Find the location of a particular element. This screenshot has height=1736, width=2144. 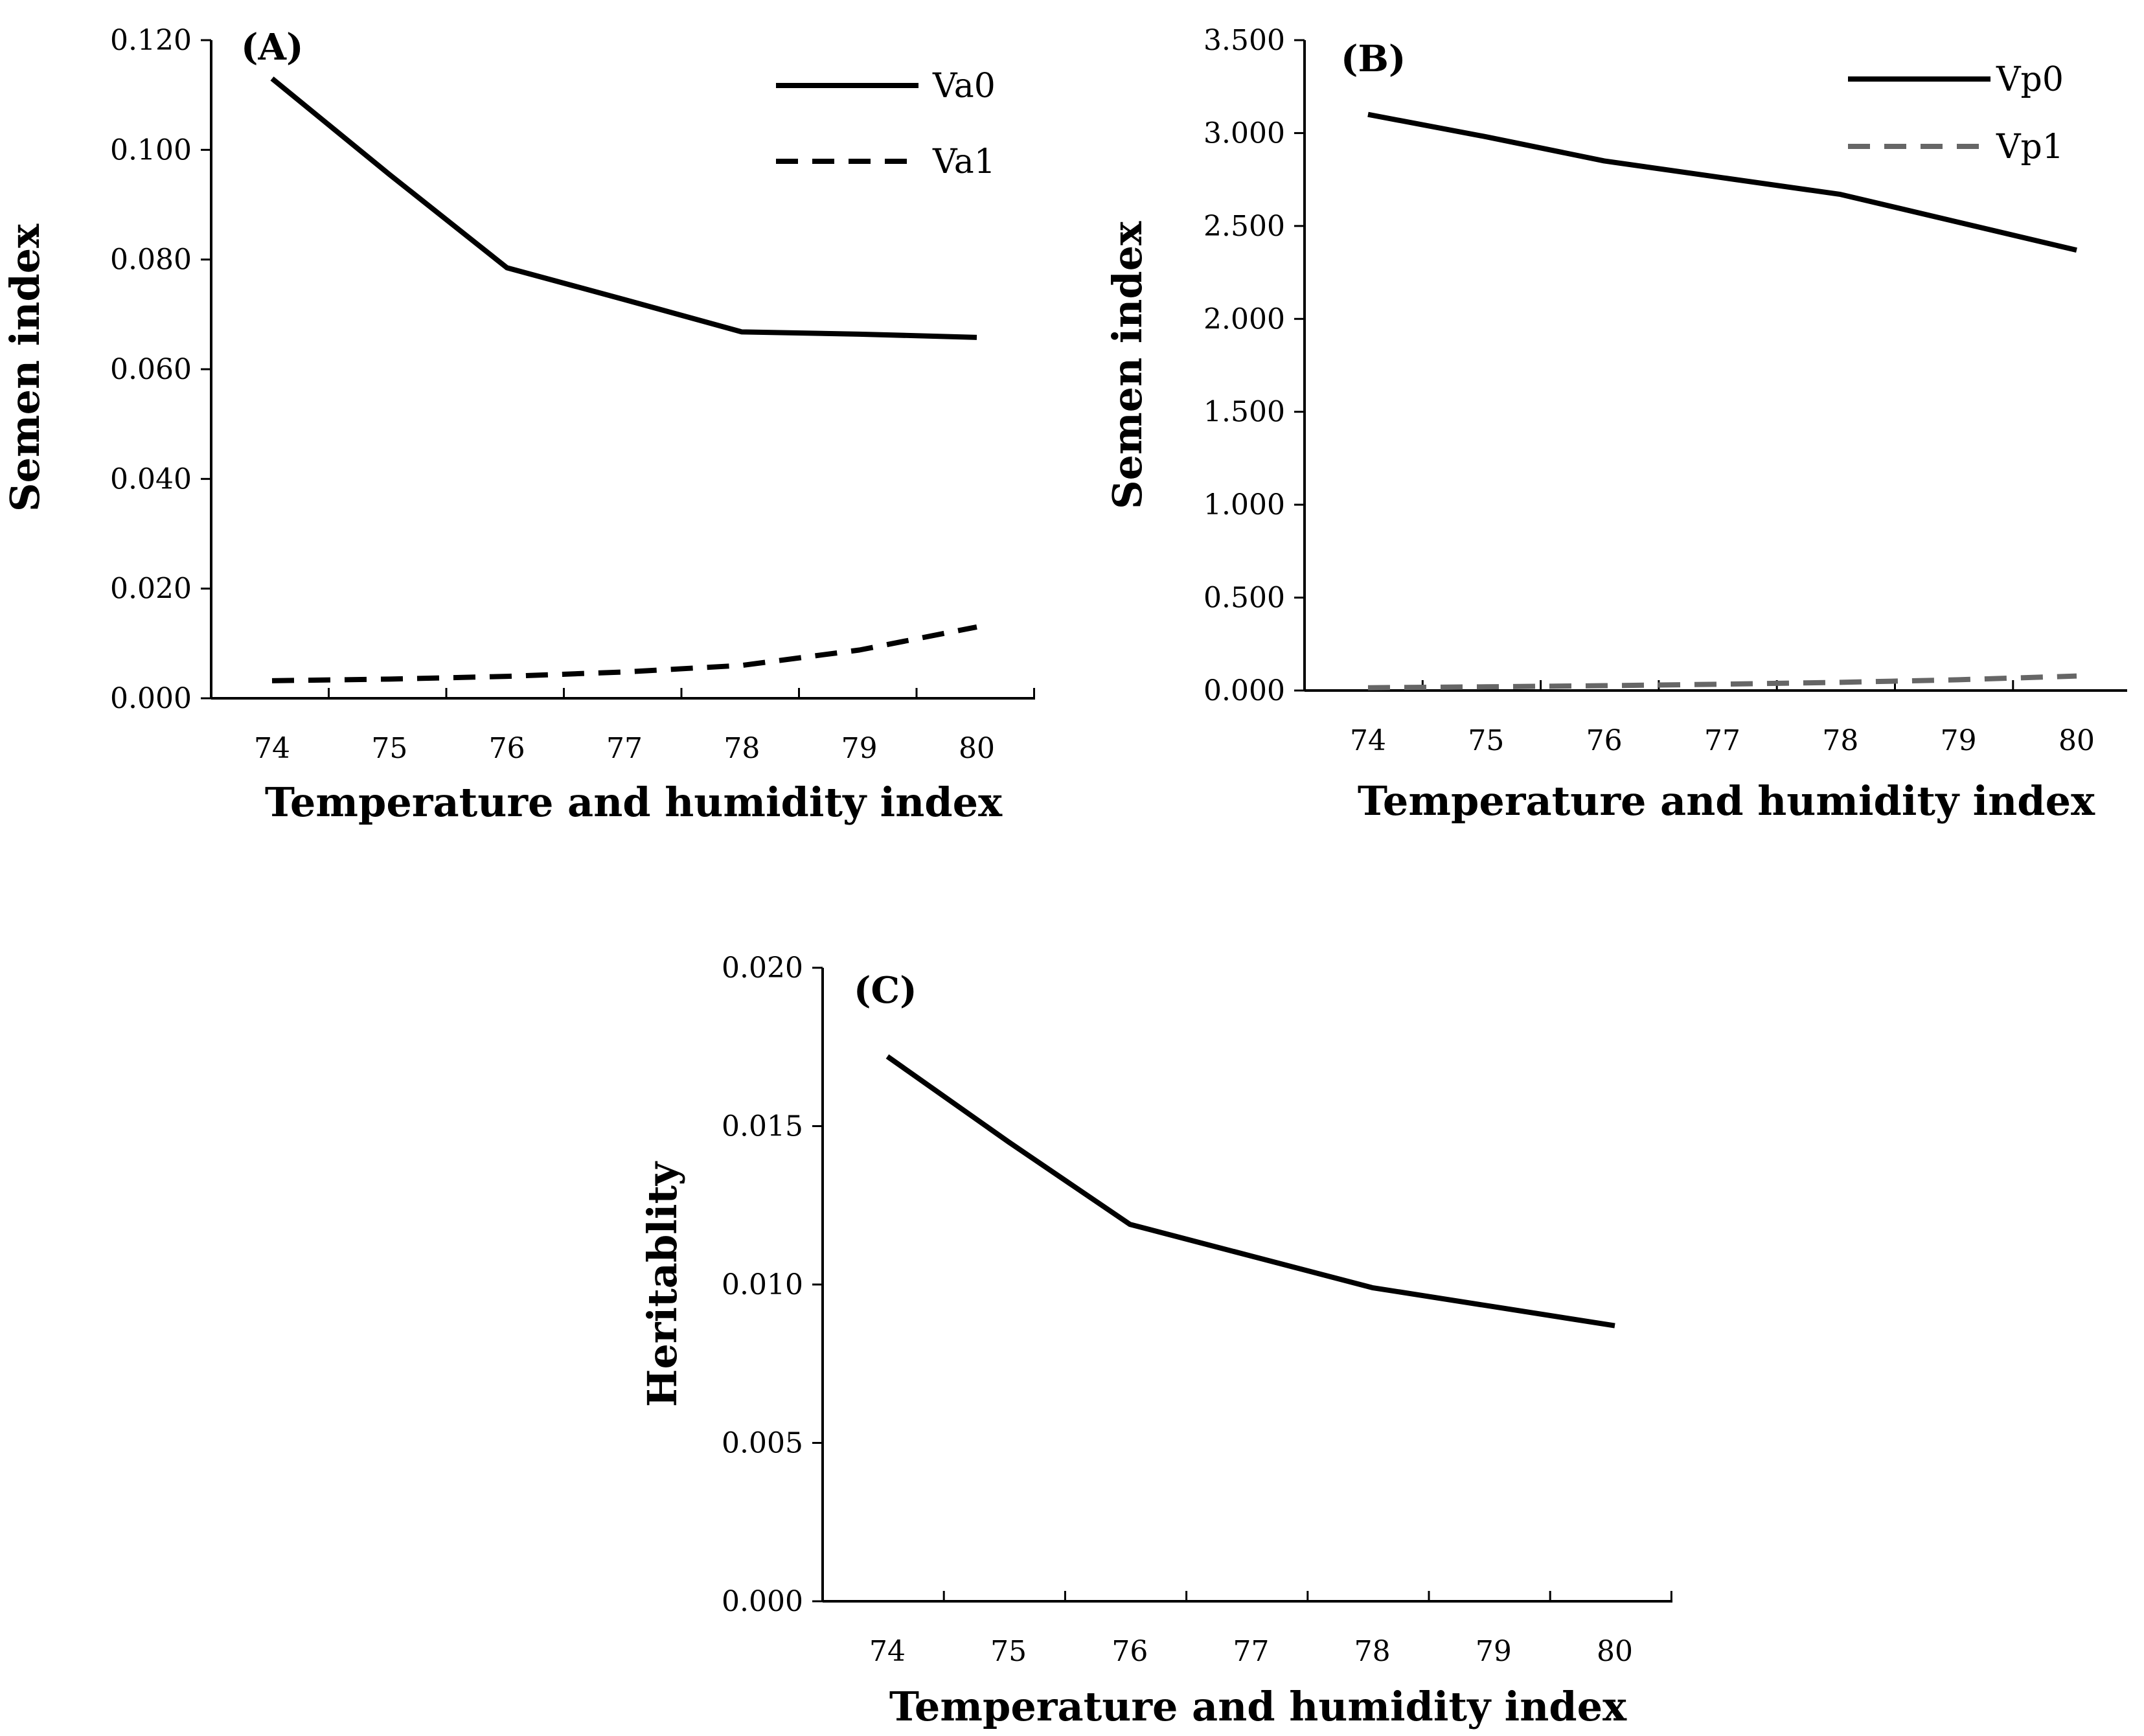

panel-a-x-tick-label: 77 is located at coordinates (624, 749).